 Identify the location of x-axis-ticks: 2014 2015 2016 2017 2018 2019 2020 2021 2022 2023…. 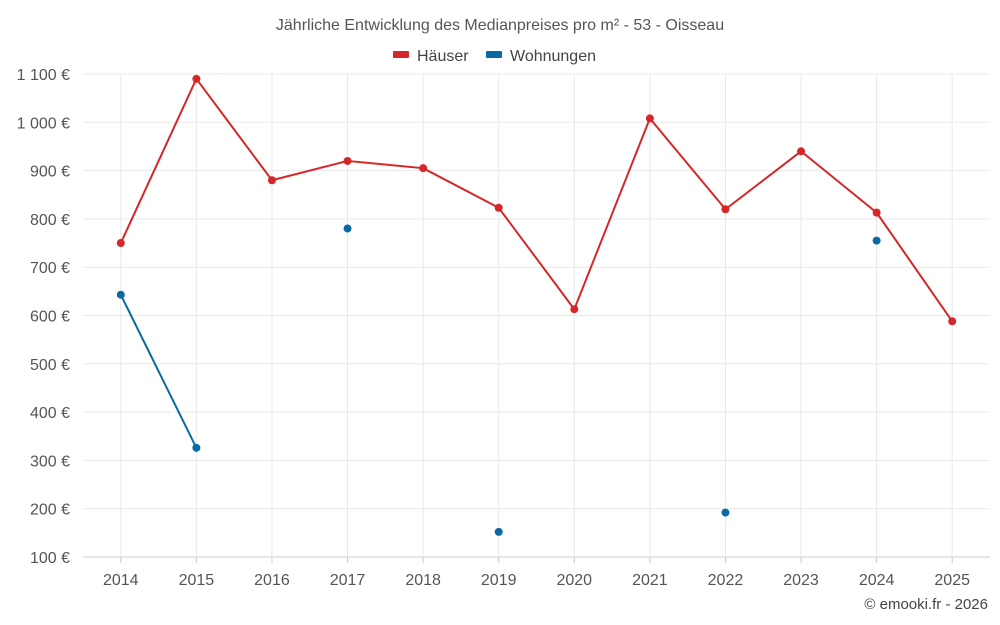
(536, 573).